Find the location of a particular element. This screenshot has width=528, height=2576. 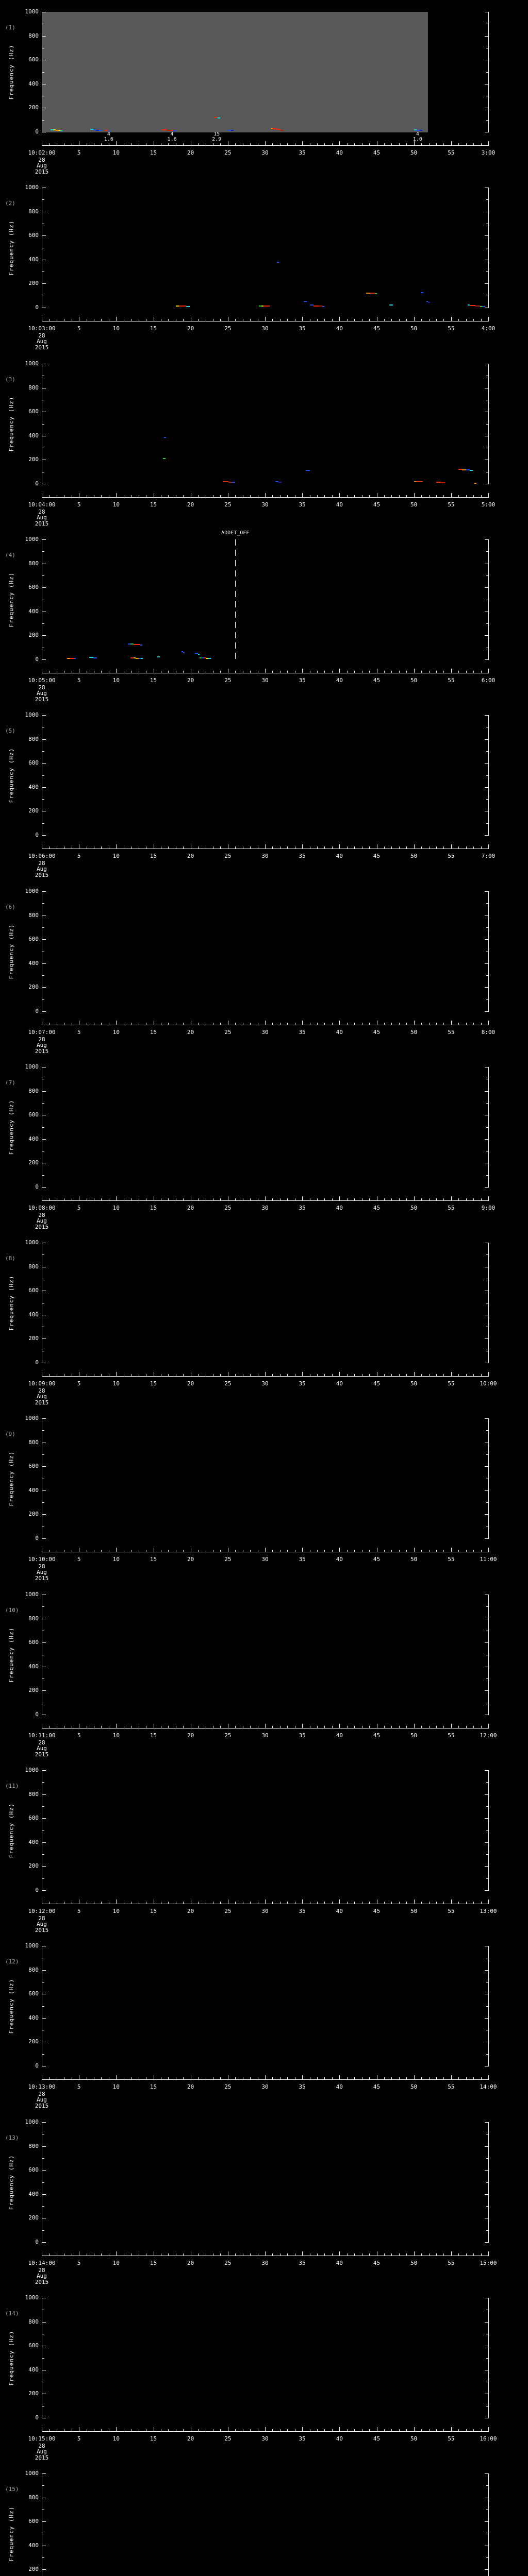

x-start-time-label: 10:10:00 is located at coordinates (42, 1559).